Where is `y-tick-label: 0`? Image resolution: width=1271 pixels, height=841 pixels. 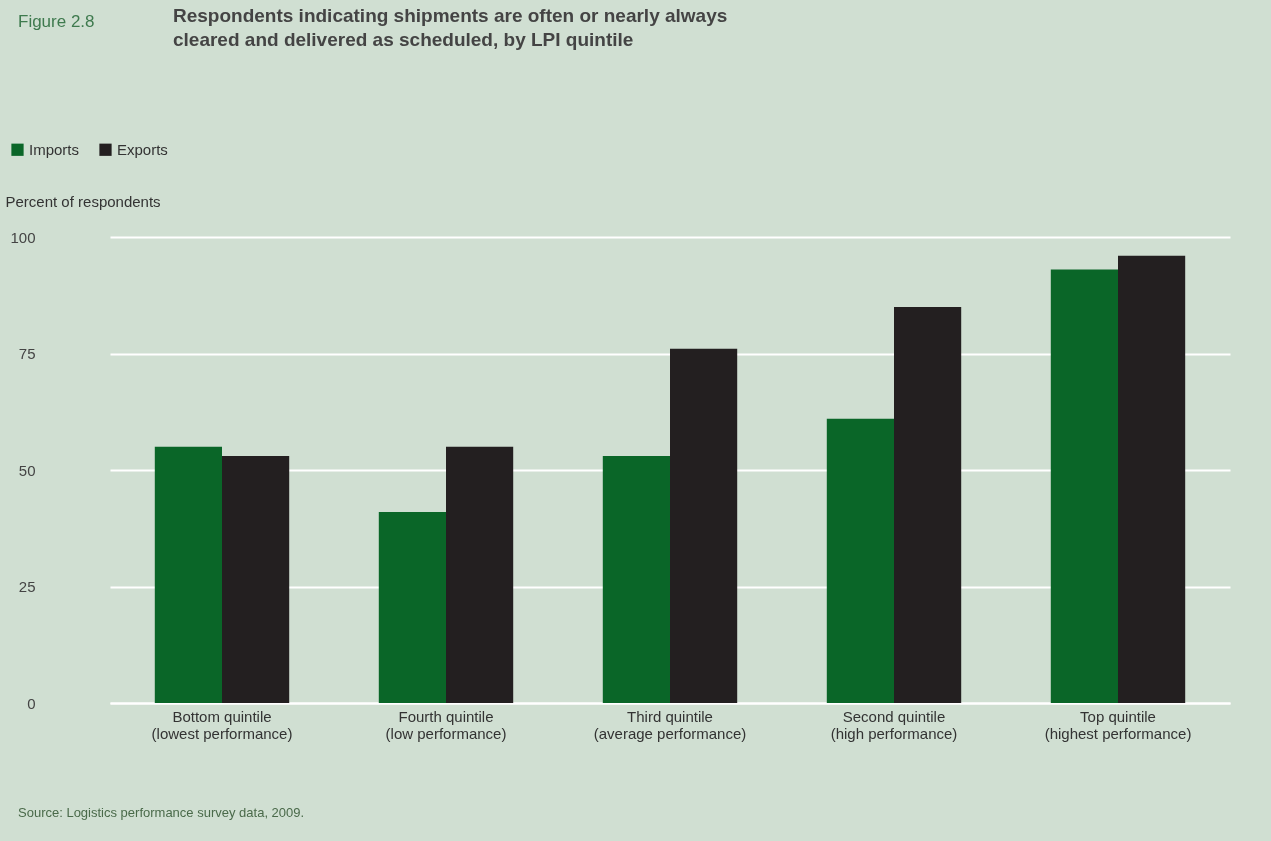 y-tick-label: 0 is located at coordinates (31, 703).